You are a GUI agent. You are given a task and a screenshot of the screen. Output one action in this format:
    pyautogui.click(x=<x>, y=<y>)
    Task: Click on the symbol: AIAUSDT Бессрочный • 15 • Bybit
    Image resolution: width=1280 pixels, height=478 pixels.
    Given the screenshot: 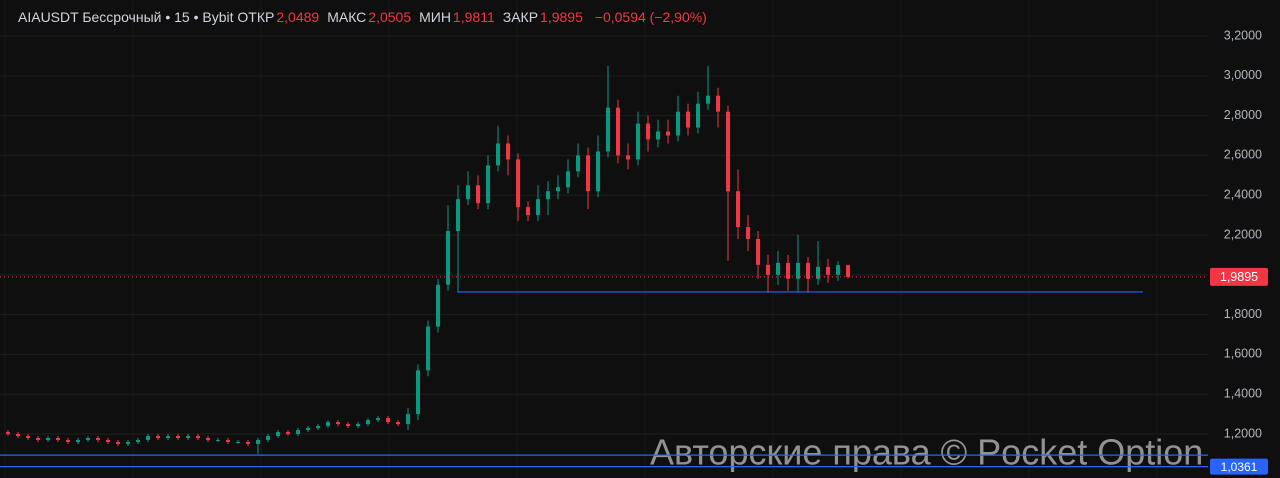 What is the action you would take?
    pyautogui.click(x=126, y=17)
    